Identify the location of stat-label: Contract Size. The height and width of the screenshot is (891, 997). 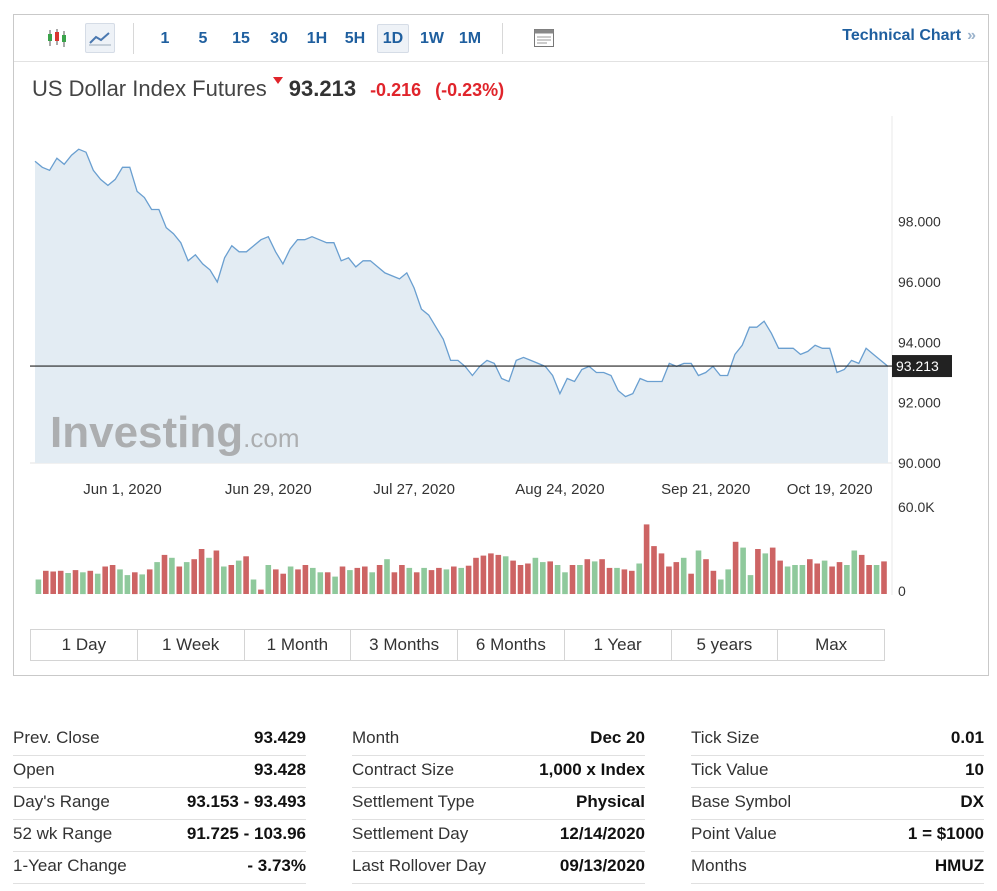
(403, 769).